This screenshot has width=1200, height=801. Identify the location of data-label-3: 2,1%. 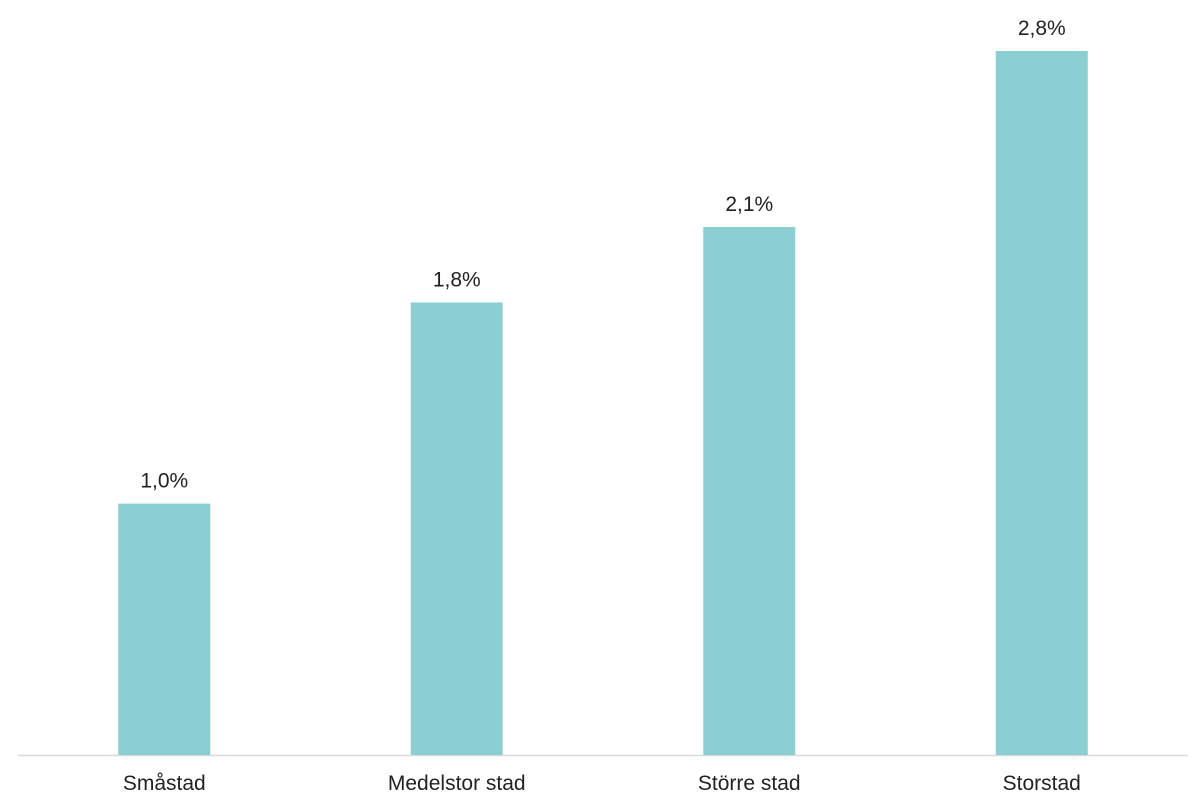
(749, 204).